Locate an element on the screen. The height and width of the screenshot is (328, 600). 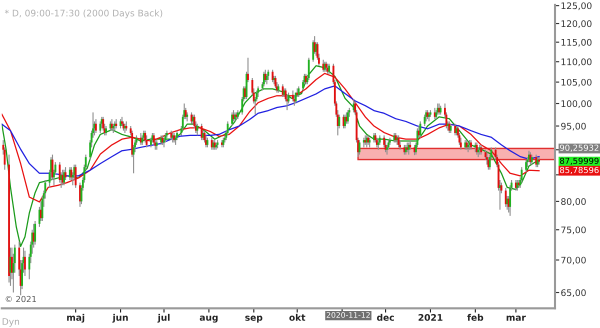
x-tick-label: aug is located at coordinates (209, 319).